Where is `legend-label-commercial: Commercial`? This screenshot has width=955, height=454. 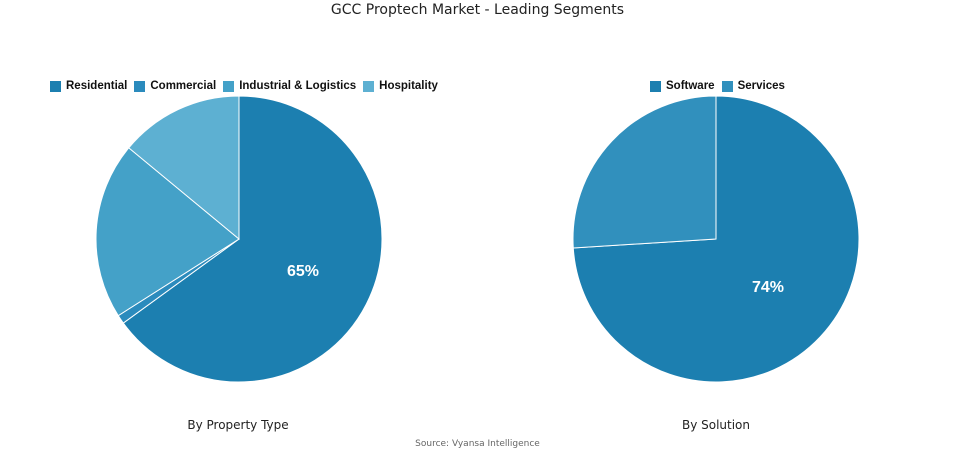
legend-label-commercial: Commercial is located at coordinates (183, 86).